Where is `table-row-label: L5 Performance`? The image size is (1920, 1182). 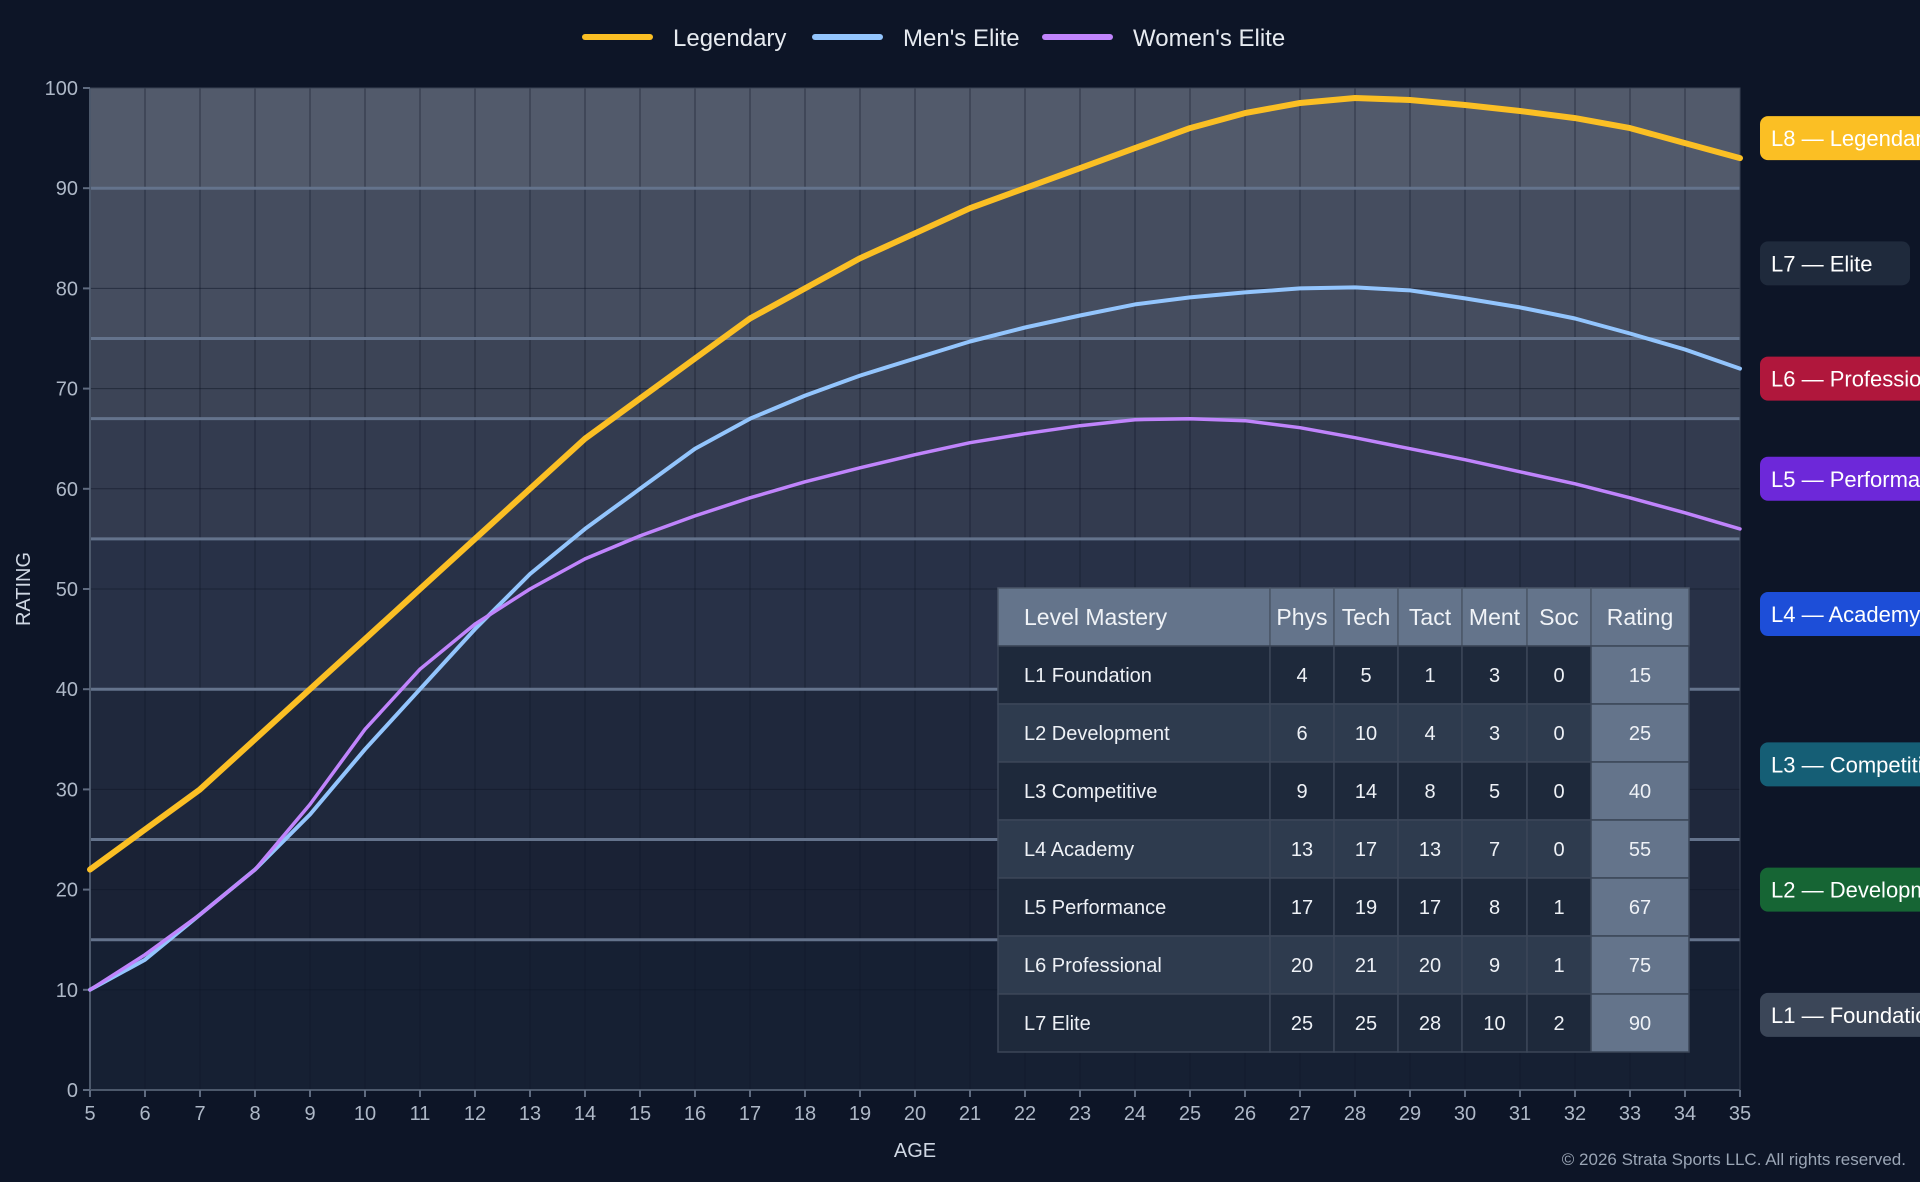 table-row-label: L5 Performance is located at coordinates (1095, 908).